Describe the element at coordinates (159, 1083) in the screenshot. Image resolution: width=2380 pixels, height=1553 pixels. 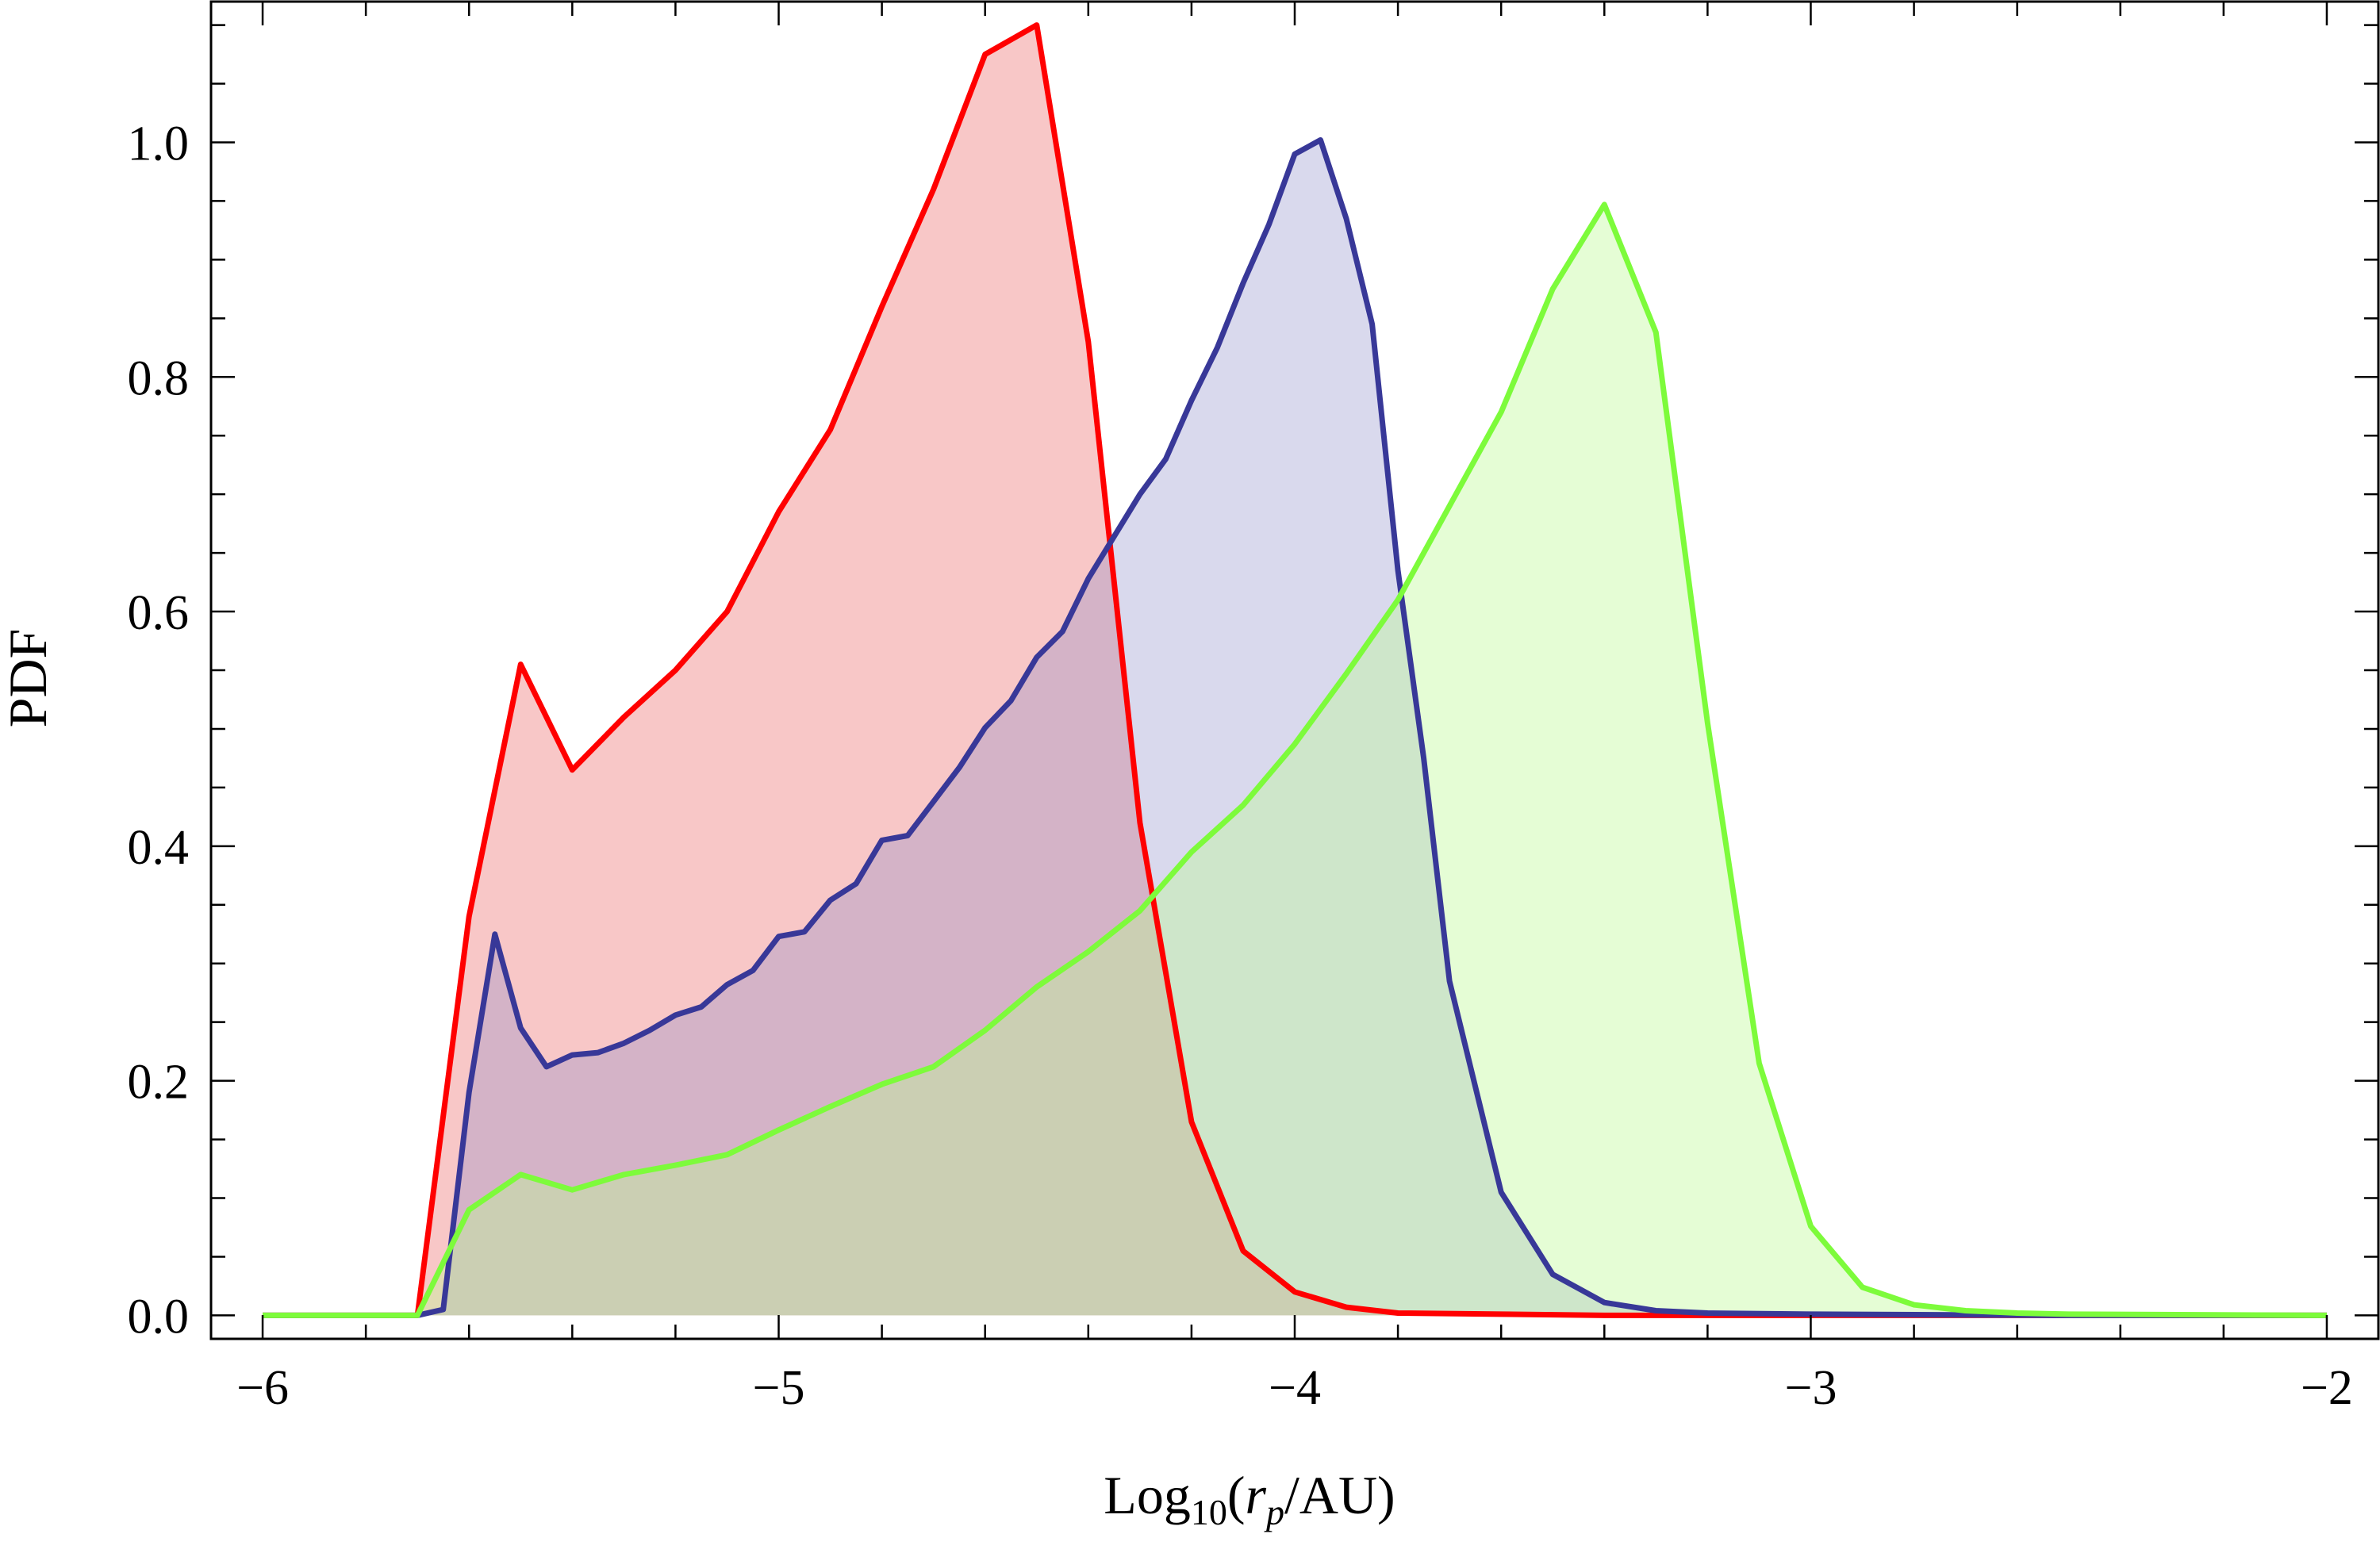
I see `y-tick-label: 0.2` at that location.